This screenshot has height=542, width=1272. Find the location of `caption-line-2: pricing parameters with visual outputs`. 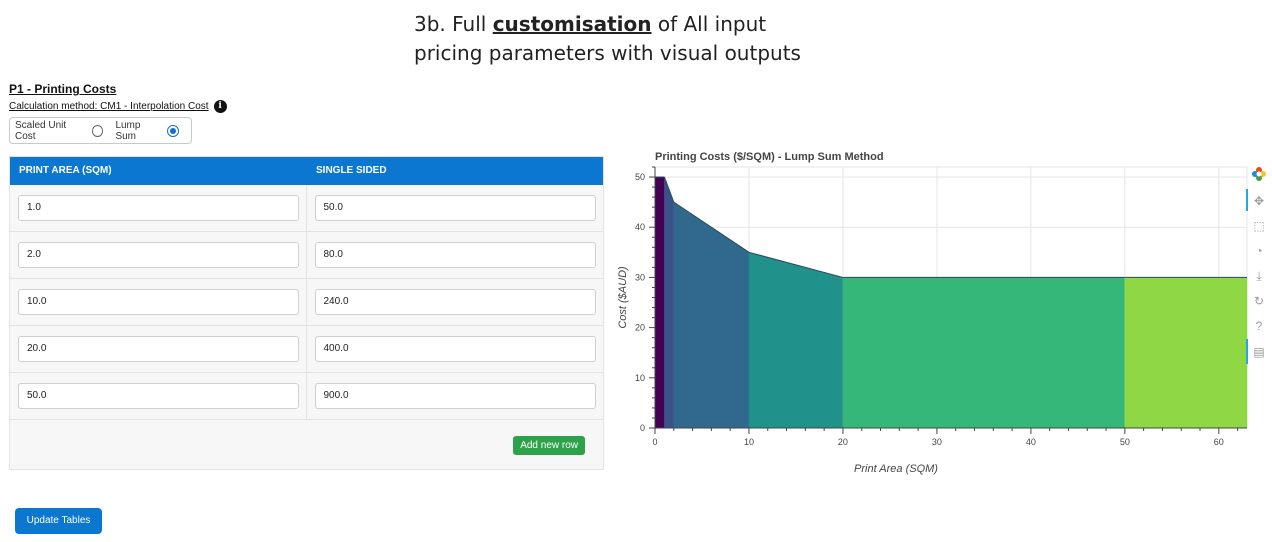

caption-line-2: pricing parameters with visual outputs is located at coordinates (607, 53).